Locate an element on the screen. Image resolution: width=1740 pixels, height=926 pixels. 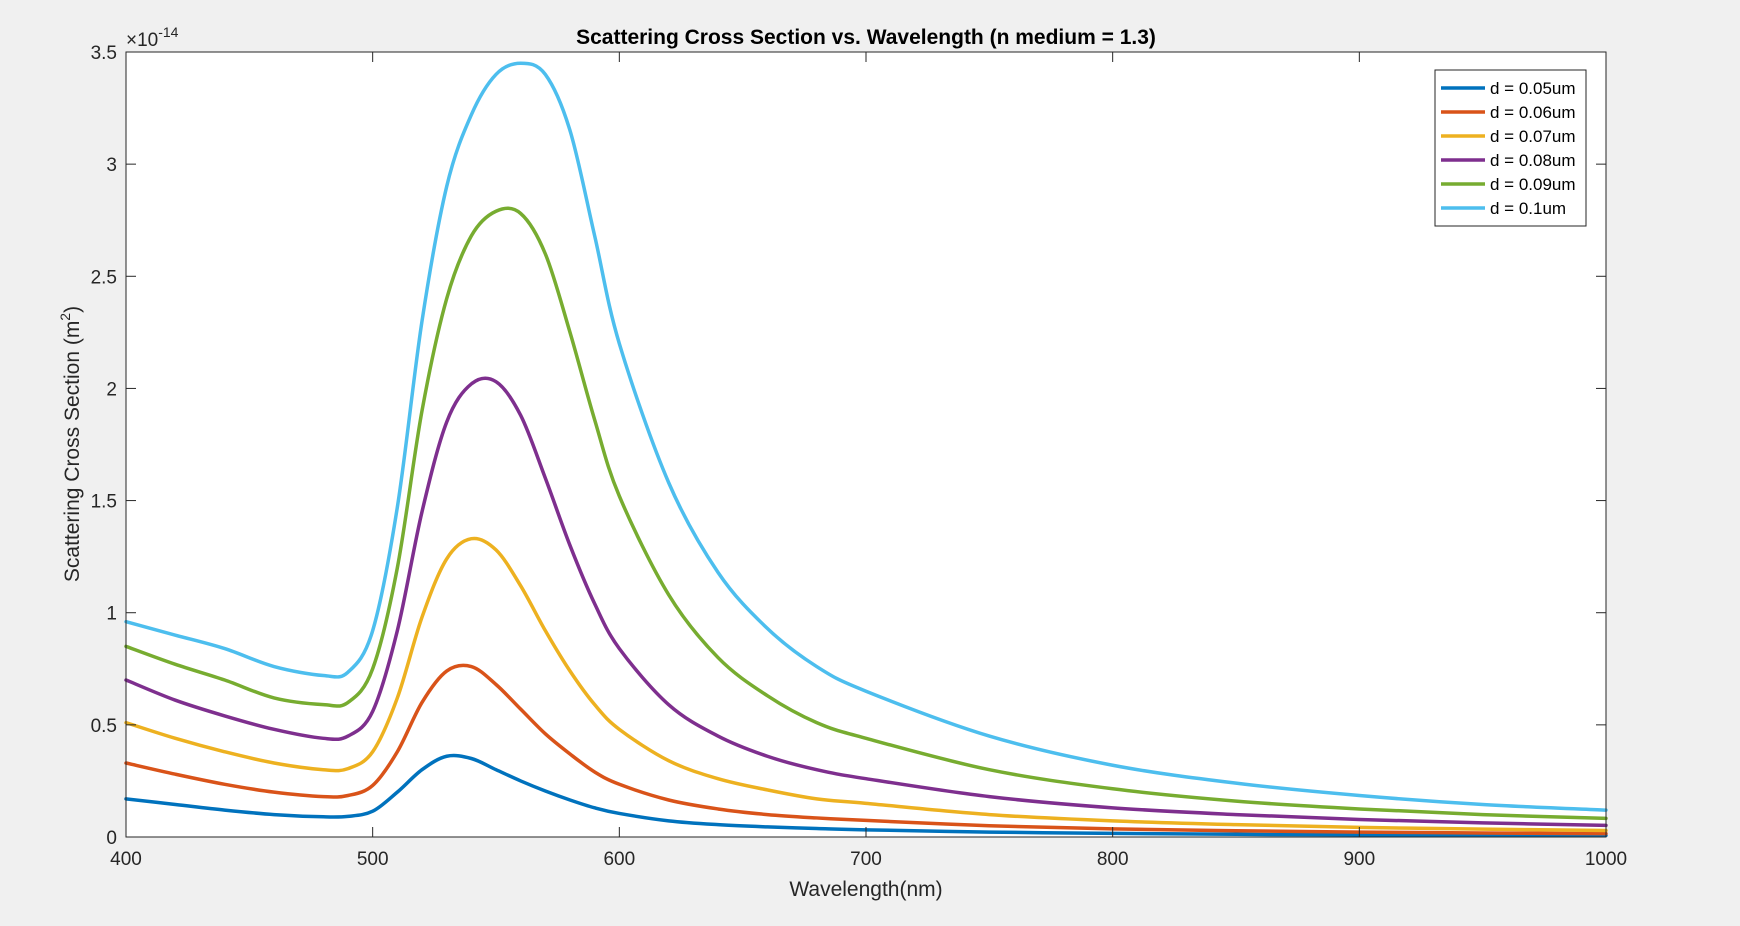
x-tick-label: 400 is located at coordinates (126, 859).